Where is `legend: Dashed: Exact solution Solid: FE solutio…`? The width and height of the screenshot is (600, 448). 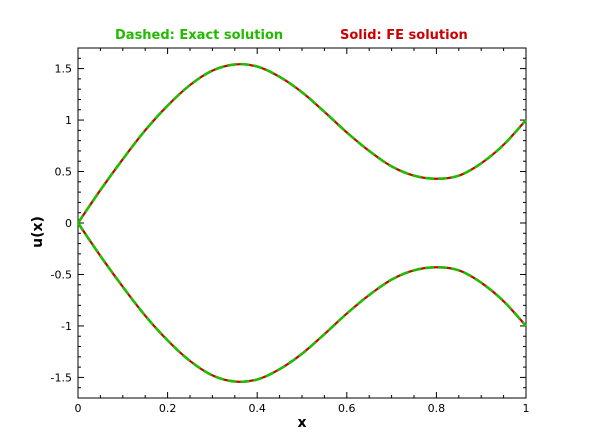
legend: Dashed: Exact solution Solid: FE solutio… is located at coordinates (291, 35).